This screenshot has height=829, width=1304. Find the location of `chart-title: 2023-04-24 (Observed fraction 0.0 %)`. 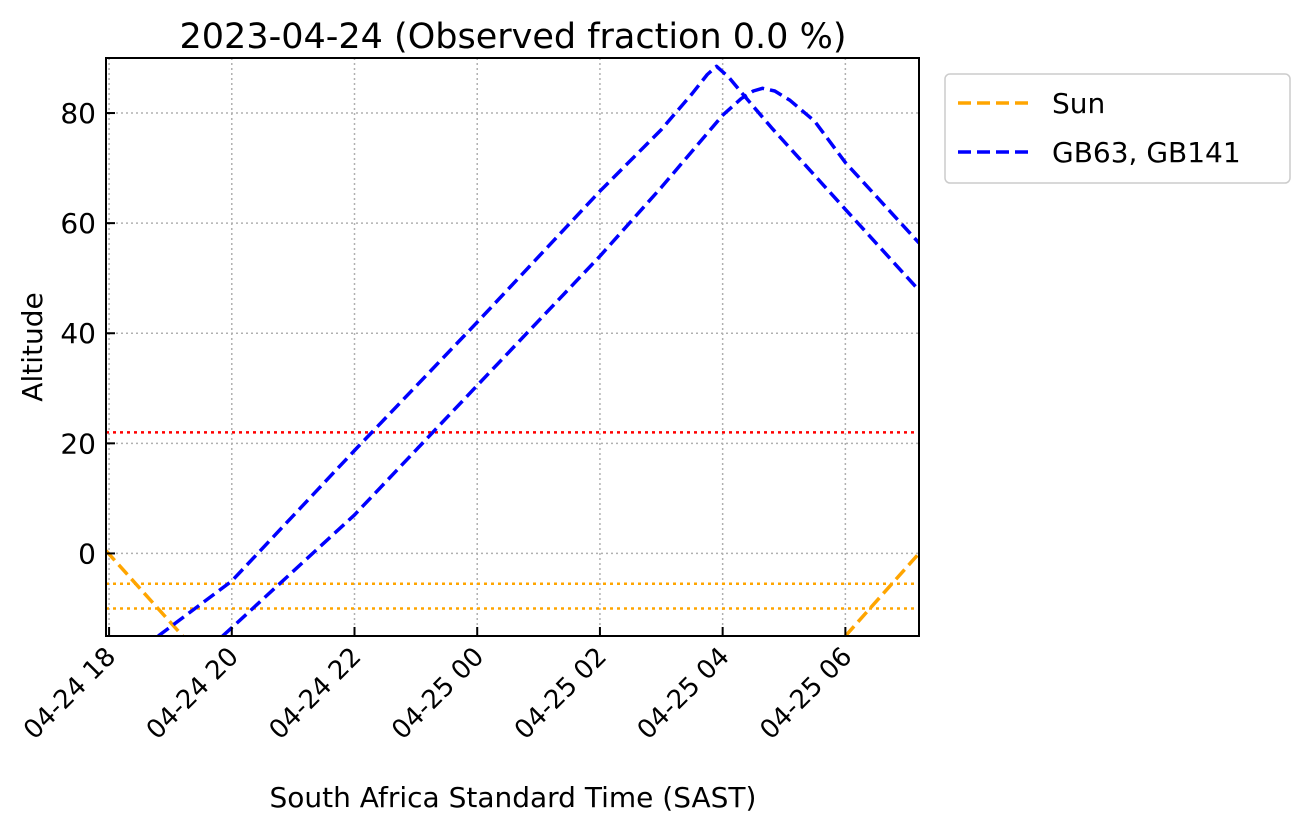

chart-title: 2023-04-24 (Observed fraction 0.0 %) is located at coordinates (513, 37).